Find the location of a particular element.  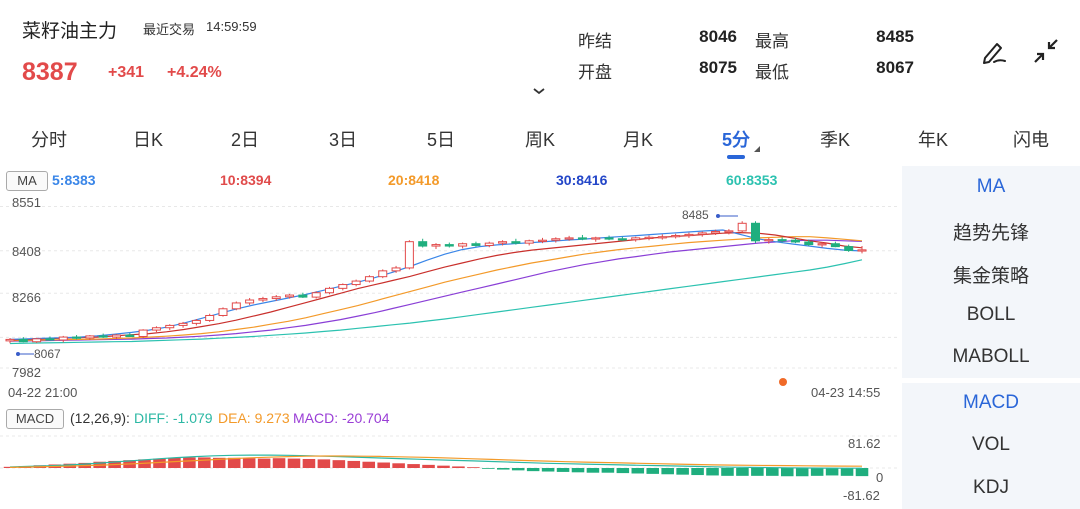

indicator-kdj: KDJ is located at coordinates (991, 487).